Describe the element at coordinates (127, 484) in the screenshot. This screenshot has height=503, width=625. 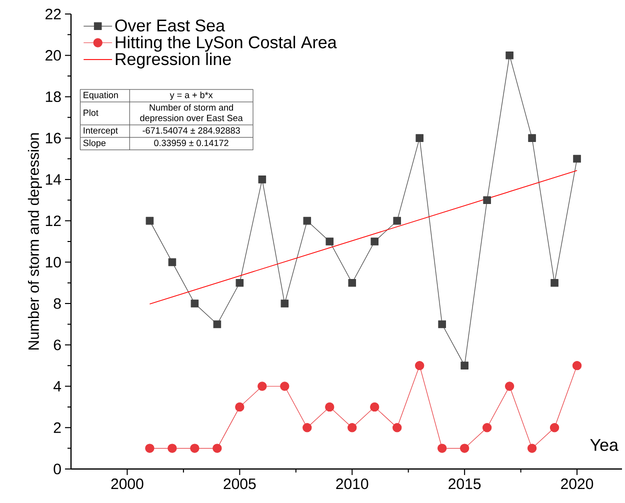
I see `x-tick-label: 2000` at that location.